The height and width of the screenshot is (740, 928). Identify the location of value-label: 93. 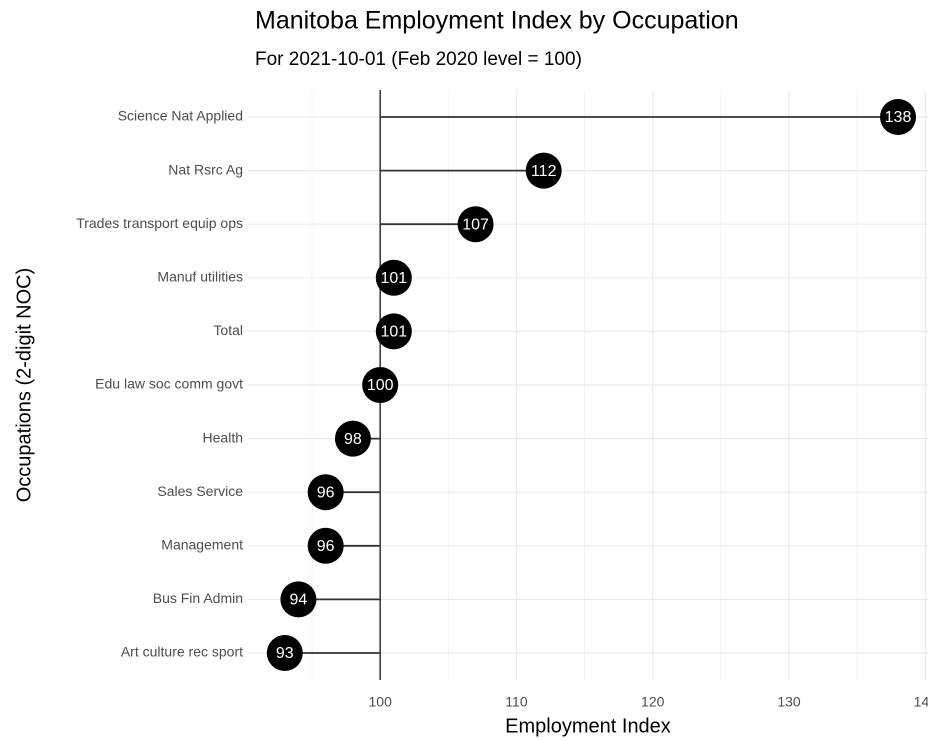
(285, 653).